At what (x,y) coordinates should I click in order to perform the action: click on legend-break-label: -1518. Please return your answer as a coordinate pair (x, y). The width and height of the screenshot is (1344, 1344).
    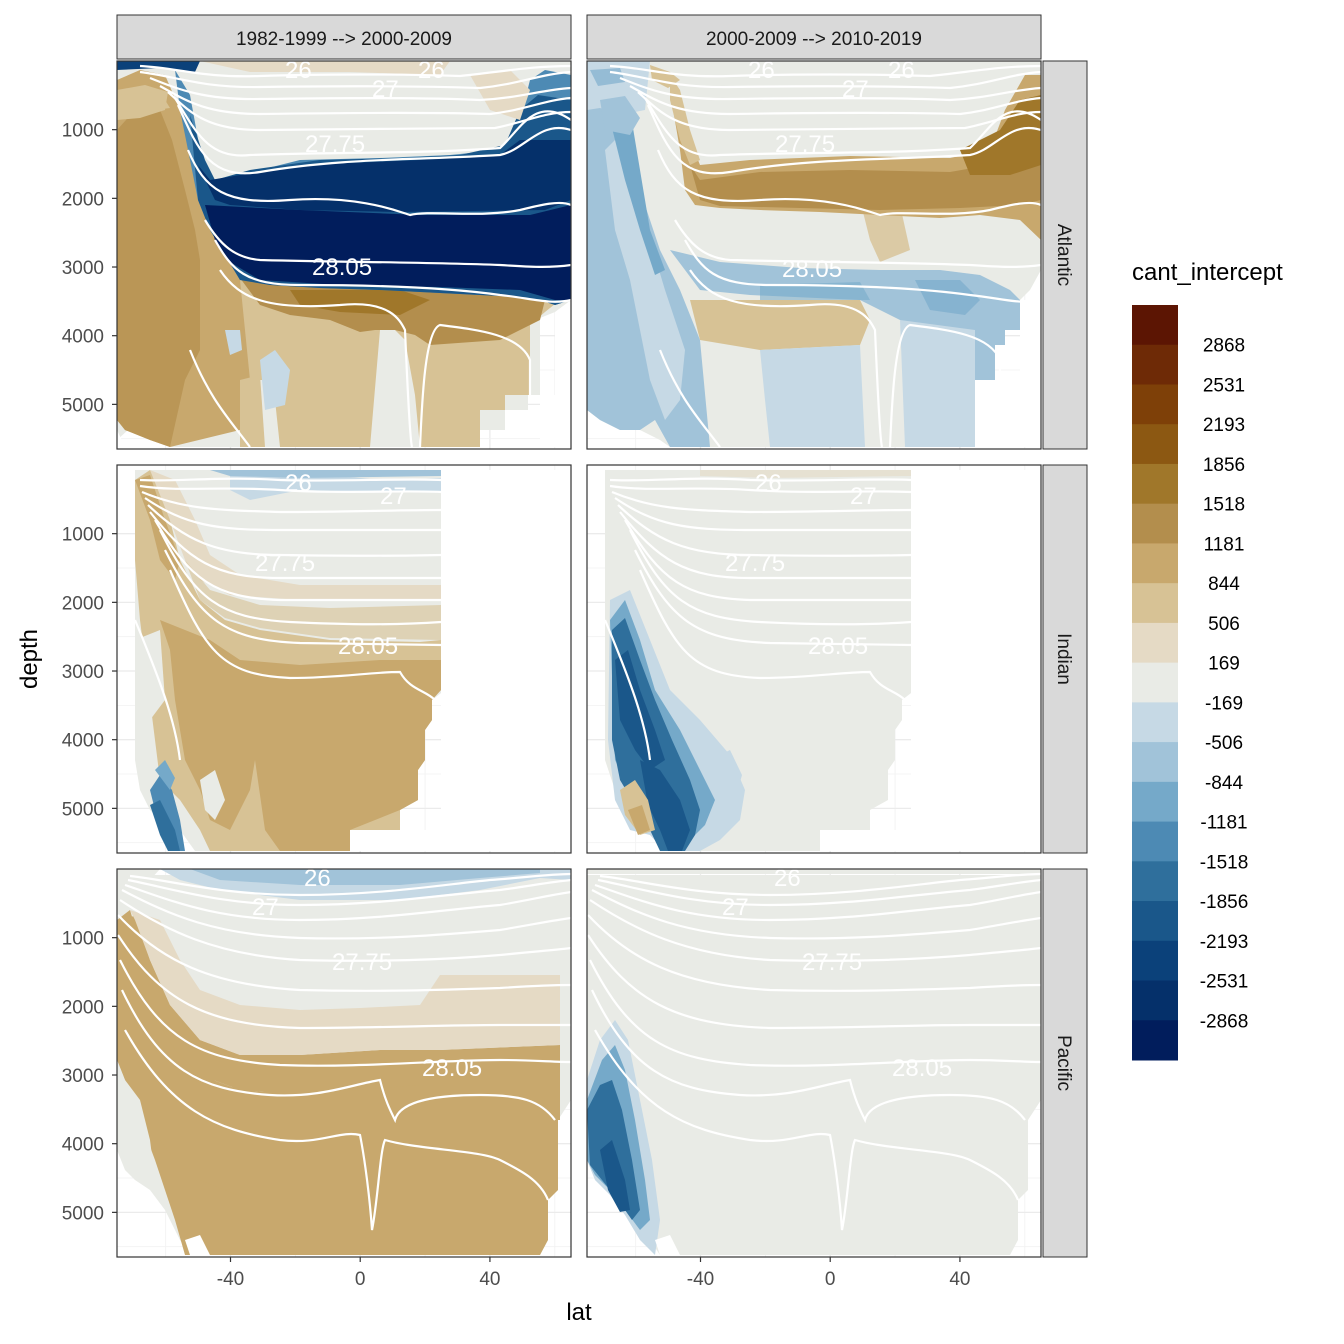
    Looking at the image, I should click on (1224, 862).